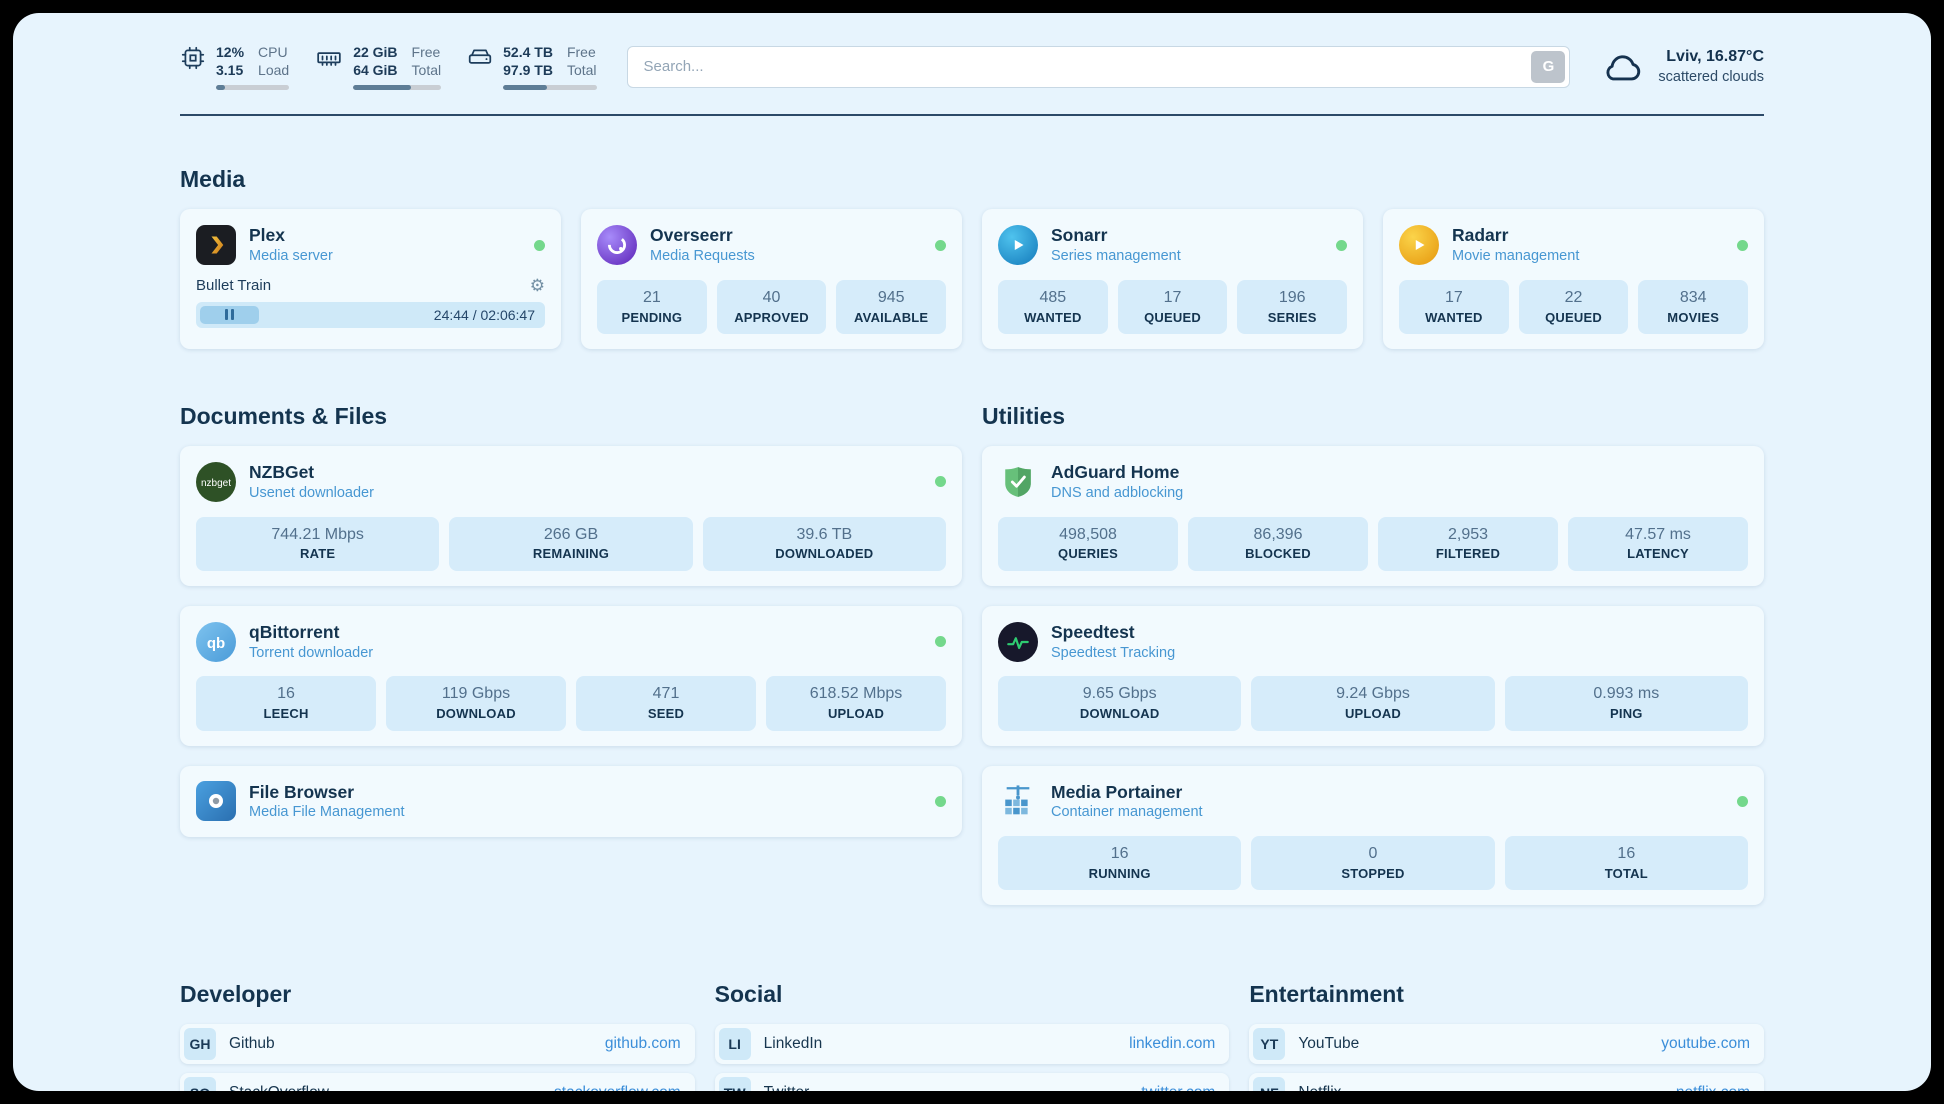  Describe the element at coordinates (651, 297) in the screenshot. I see `stat-value: 21` at that location.